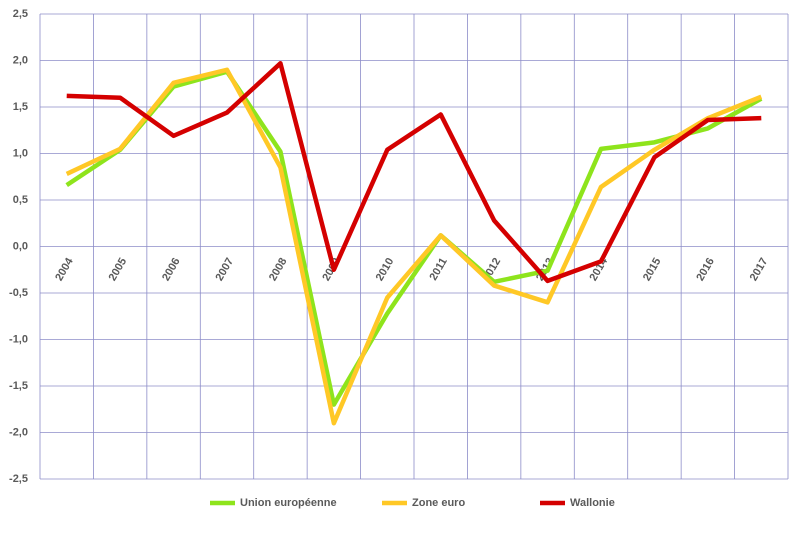 The image size is (800, 533). What do you see at coordinates (20, 246) in the screenshot?
I see `y-tick-label: 0,0` at bounding box center [20, 246].